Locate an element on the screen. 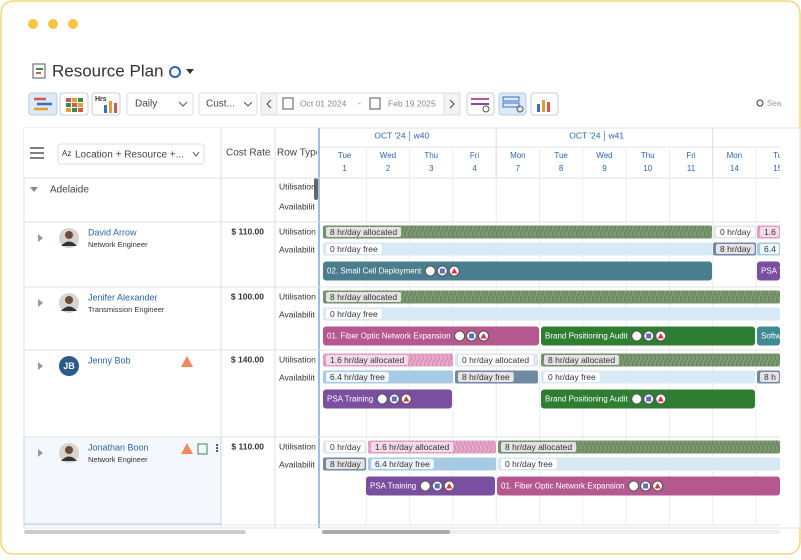 Image resolution: width=801 pixels, height=560 pixels. range-dropdown is located at coordinates (228, 104).